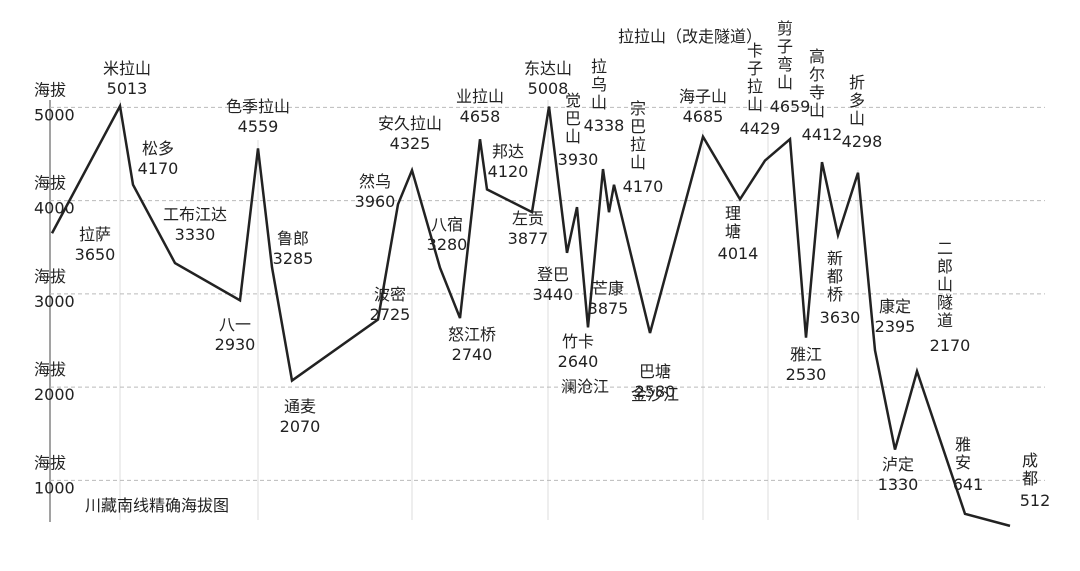 The width and height of the screenshot is (1080, 571). I want to click on annotation: 拉拉山（改走隧道）, so click(690, 36).